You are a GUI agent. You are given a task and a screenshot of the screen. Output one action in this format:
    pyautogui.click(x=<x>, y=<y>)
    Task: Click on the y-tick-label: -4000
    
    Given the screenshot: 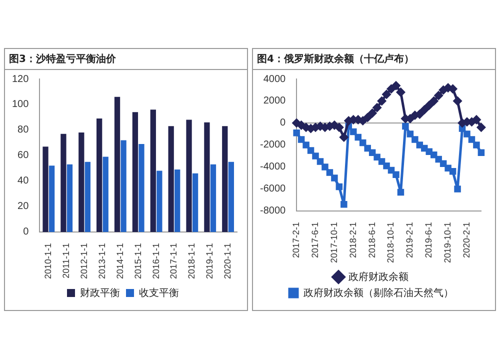 What is the action you would take?
    pyautogui.click(x=273, y=167)
    